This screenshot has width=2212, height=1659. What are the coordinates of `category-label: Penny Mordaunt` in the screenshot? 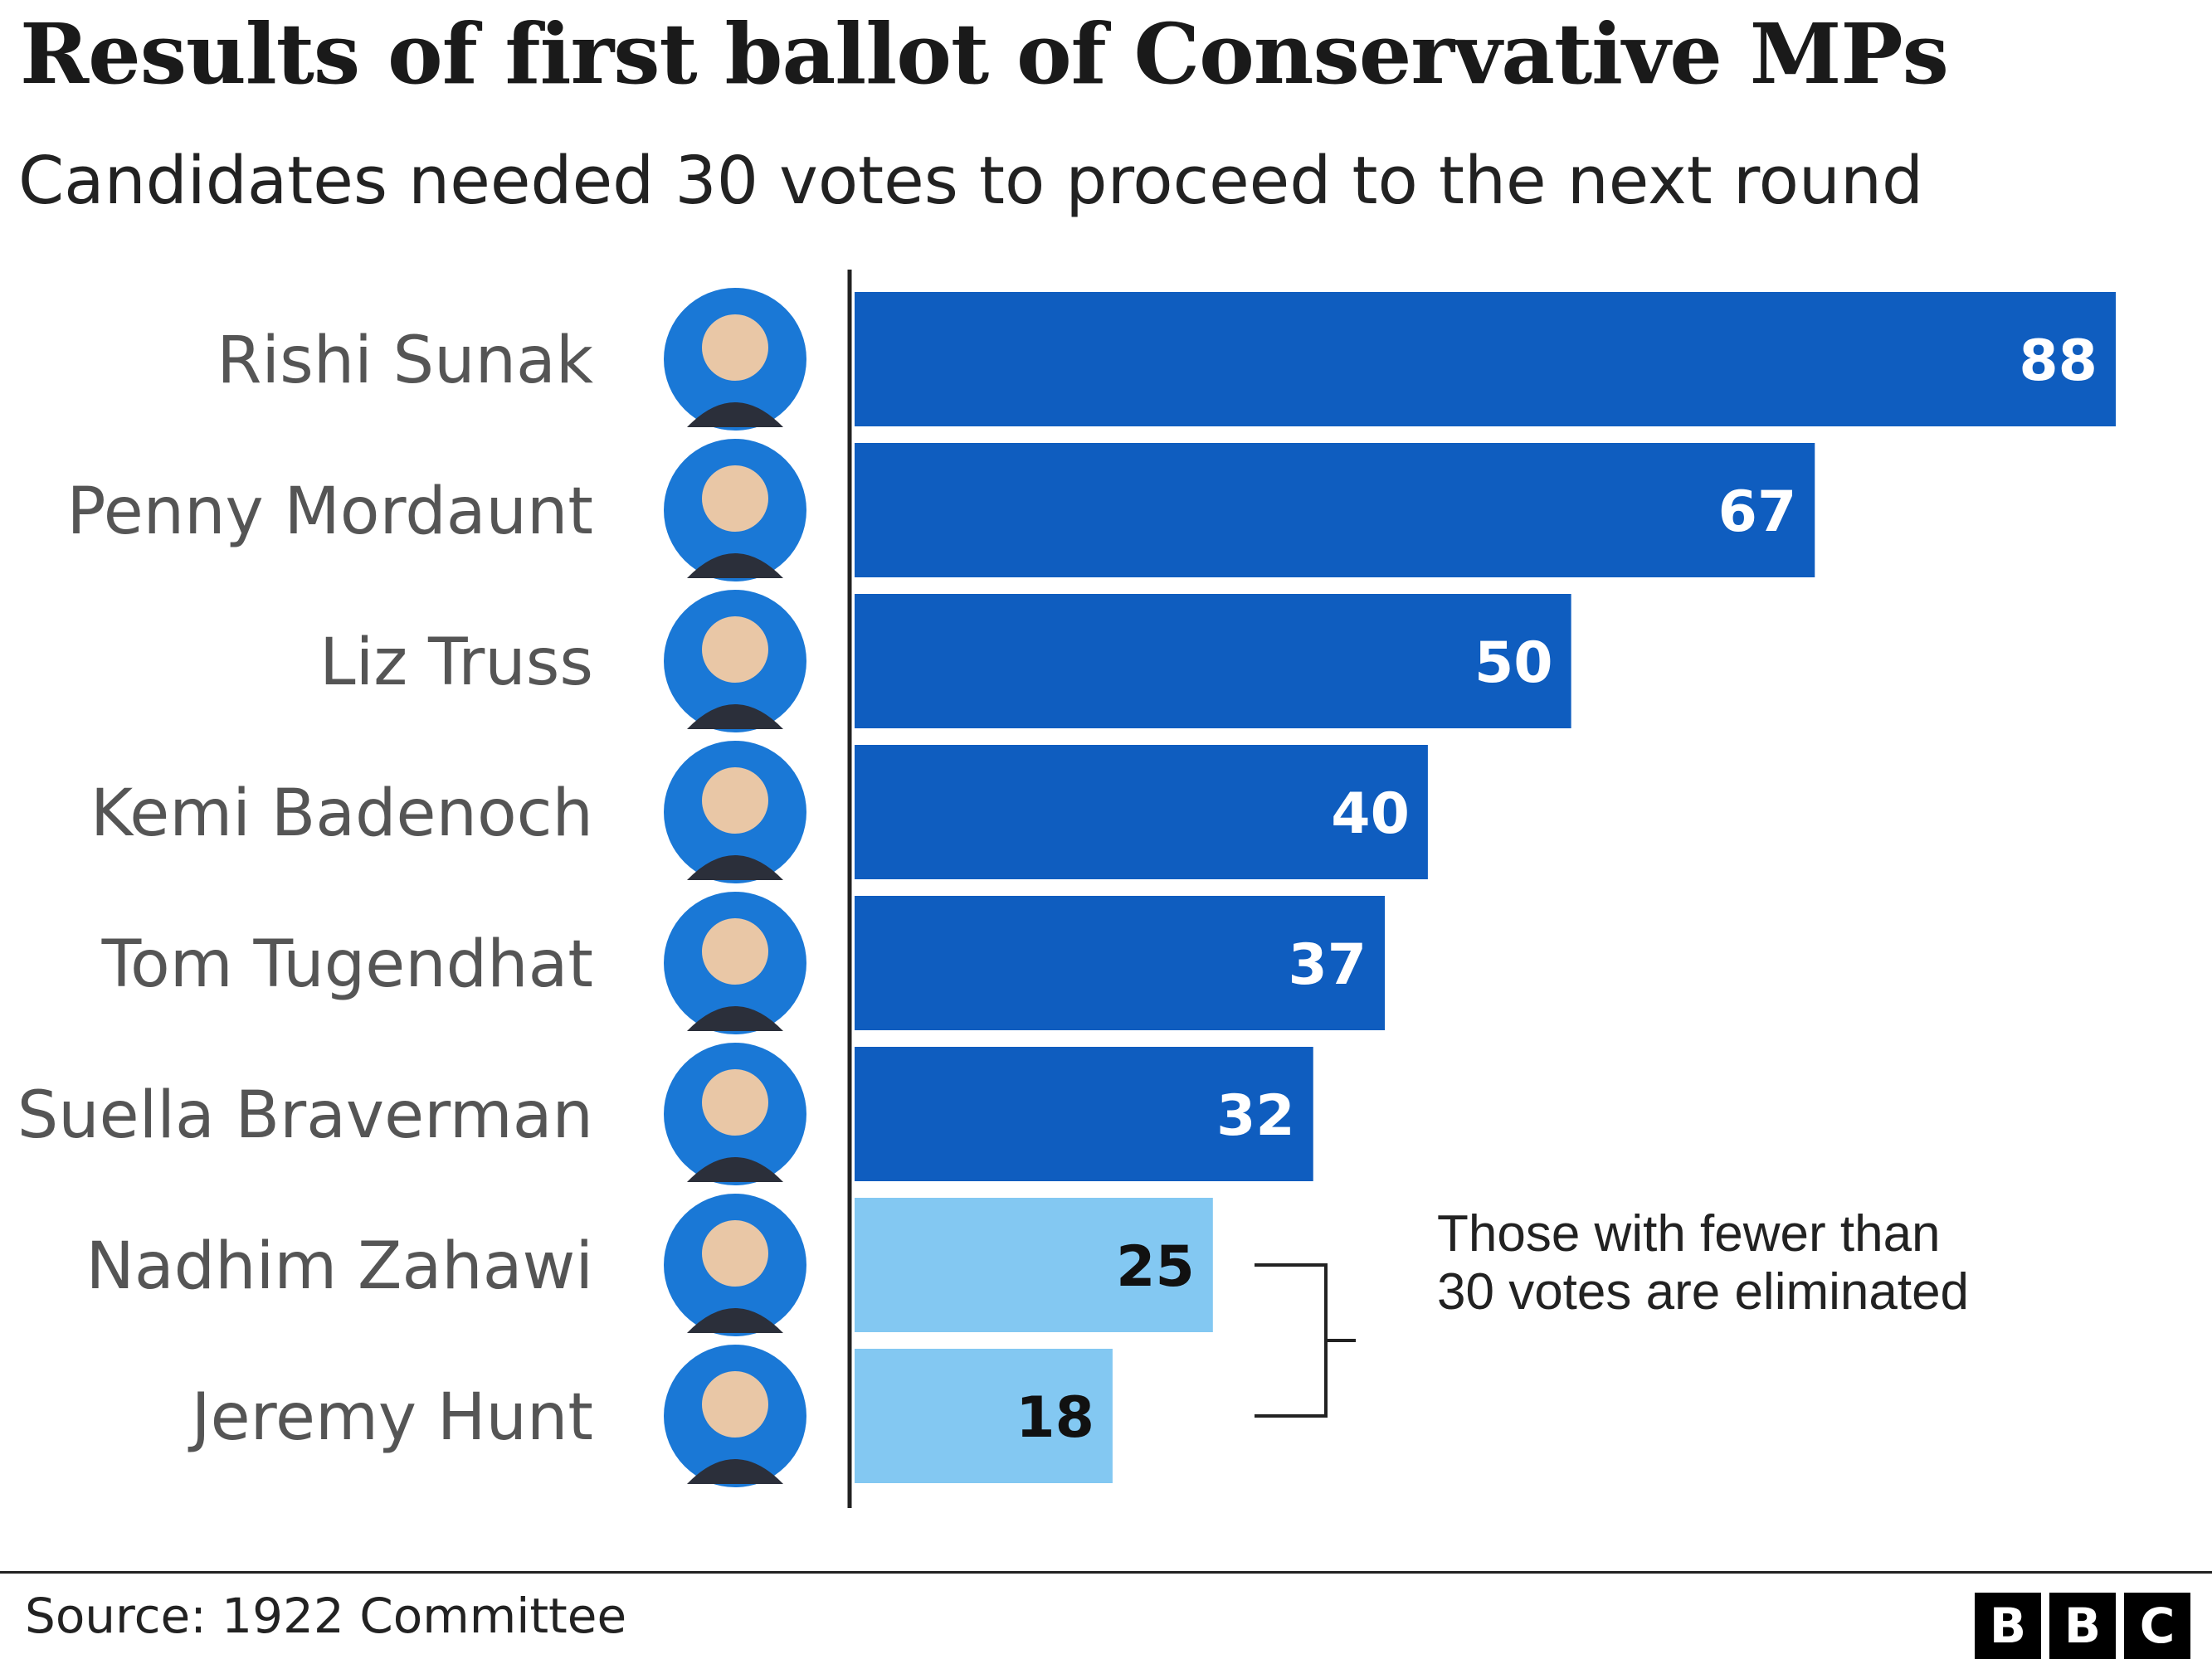 It's located at (329, 511).